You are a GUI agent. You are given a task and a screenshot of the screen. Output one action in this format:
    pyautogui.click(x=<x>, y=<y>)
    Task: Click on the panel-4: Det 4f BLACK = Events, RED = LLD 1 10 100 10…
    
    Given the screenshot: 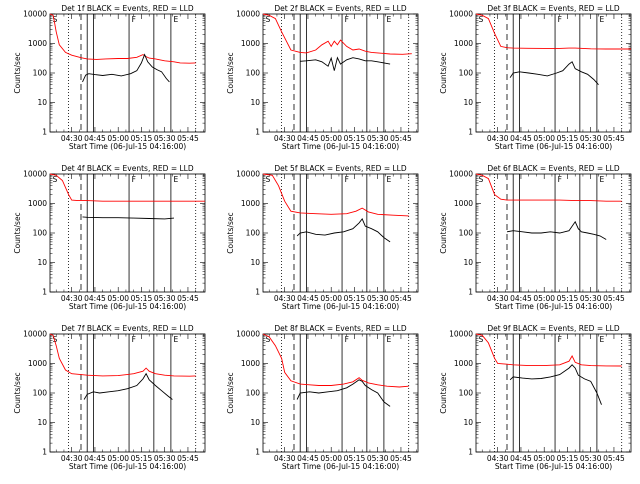 What is the action you would take?
    pyautogui.click(x=109, y=237)
    